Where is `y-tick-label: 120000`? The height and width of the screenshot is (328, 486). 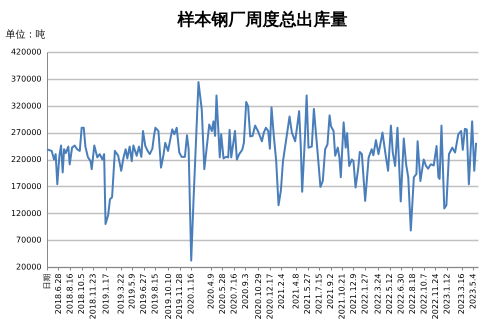
y-tick-label: 120000 is located at coordinates (26, 213).